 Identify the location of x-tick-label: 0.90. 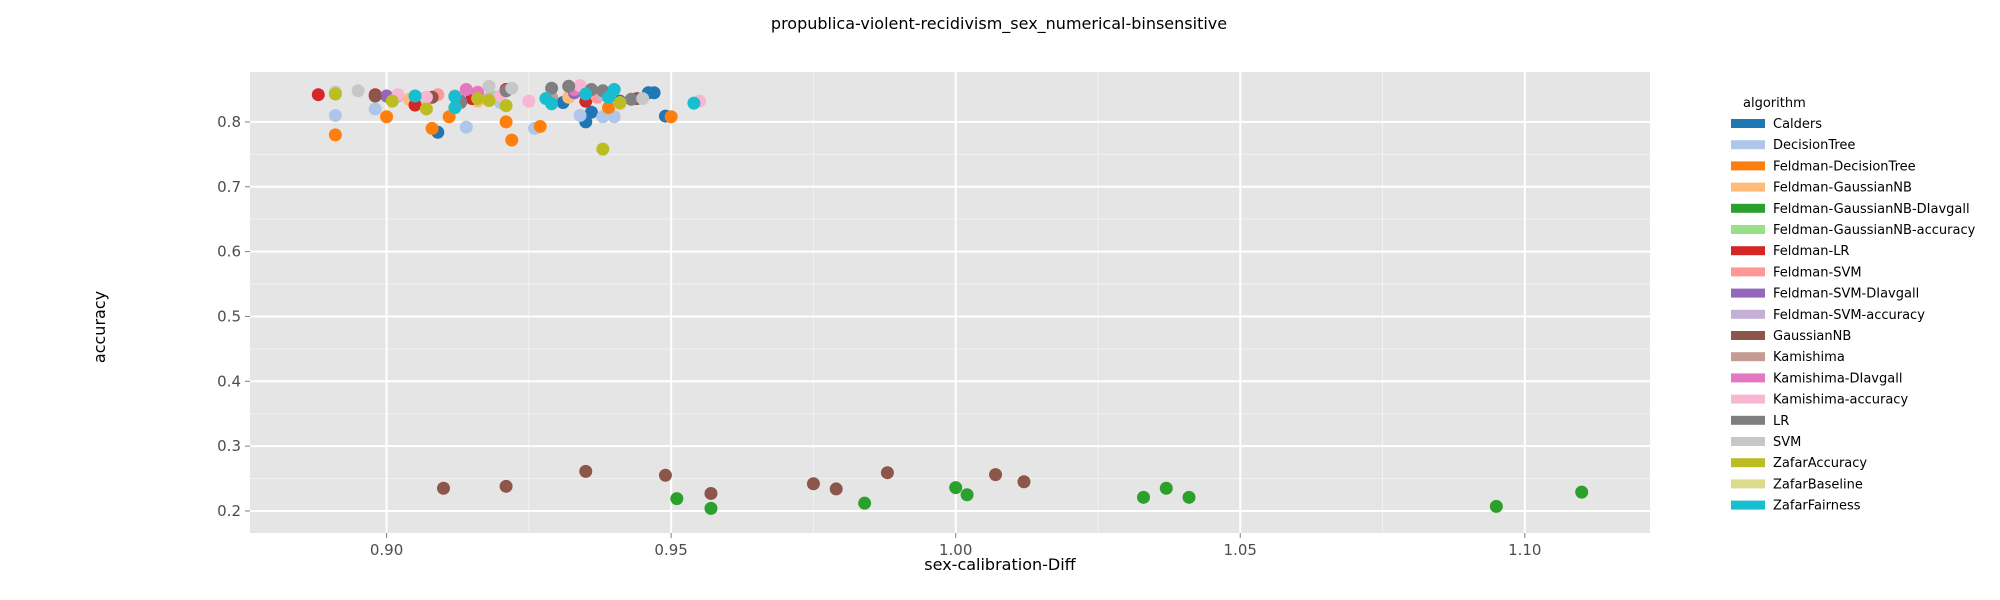
(386, 550).